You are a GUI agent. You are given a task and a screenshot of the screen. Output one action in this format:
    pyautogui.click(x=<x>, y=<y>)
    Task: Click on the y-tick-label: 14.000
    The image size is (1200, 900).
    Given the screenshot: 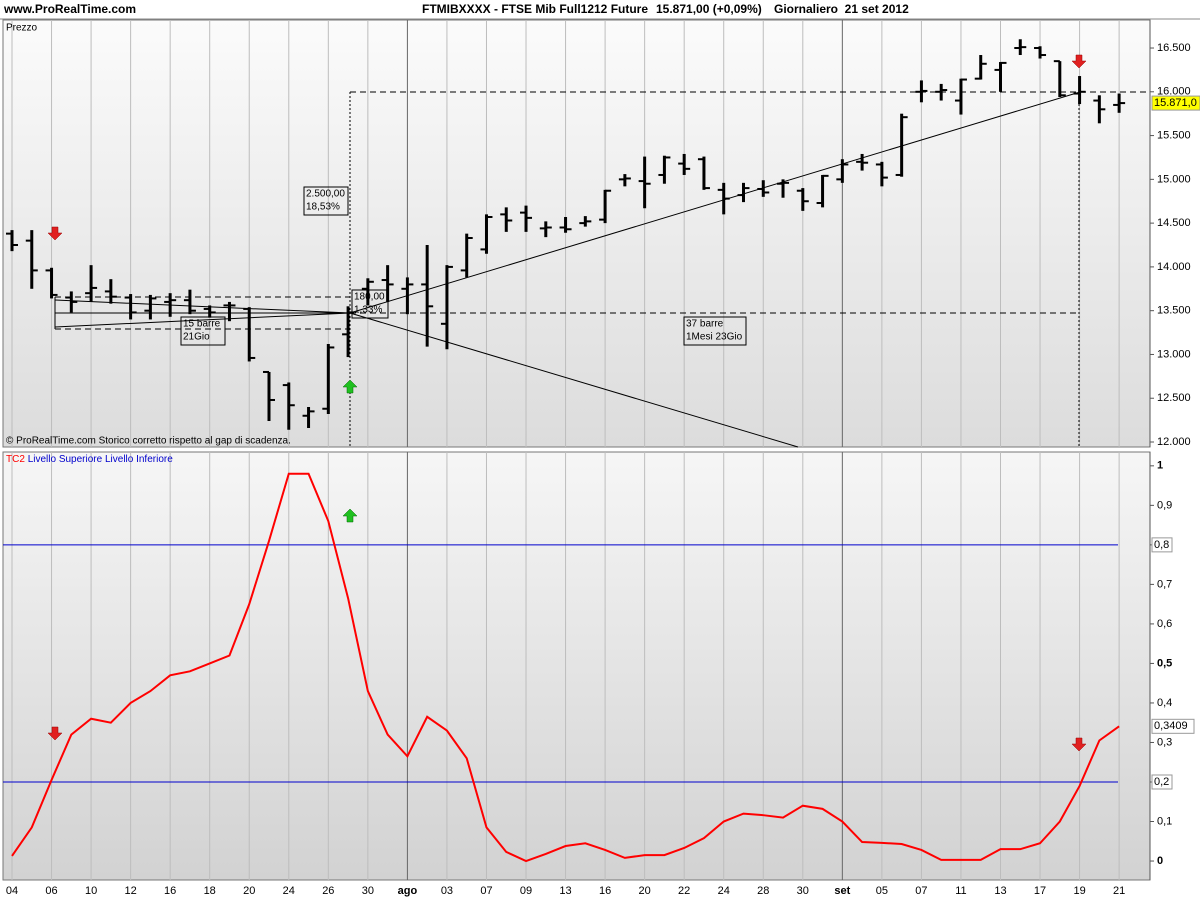 What is the action you would take?
    pyautogui.click(x=1174, y=267)
    